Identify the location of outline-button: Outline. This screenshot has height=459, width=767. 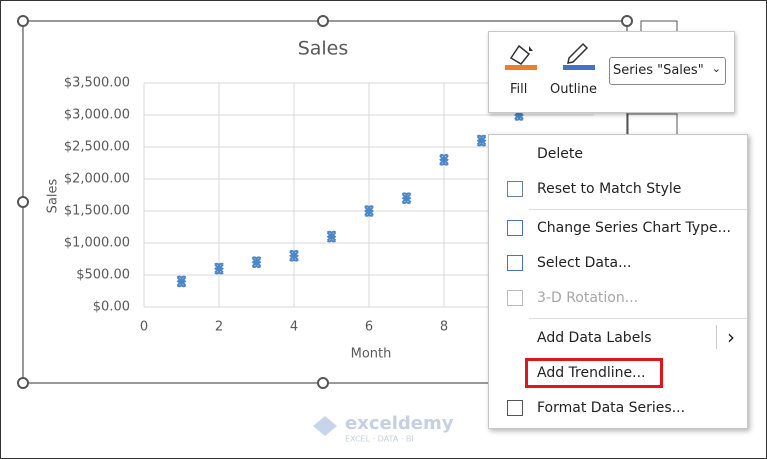
(574, 89).